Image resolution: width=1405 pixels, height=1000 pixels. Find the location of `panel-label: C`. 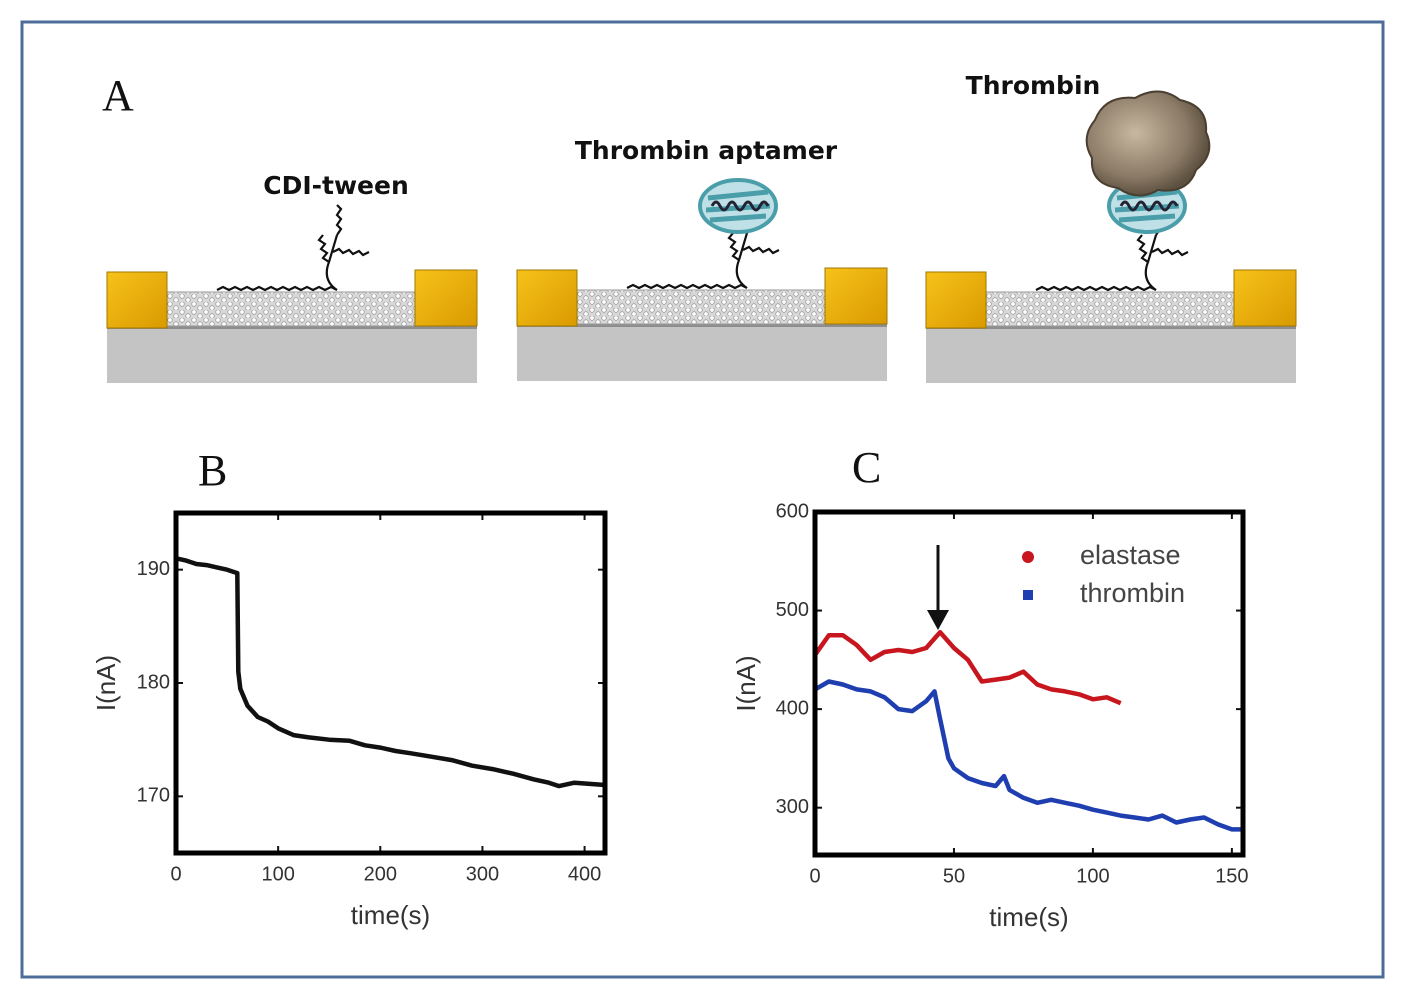

panel-label: C is located at coordinates (866, 467).